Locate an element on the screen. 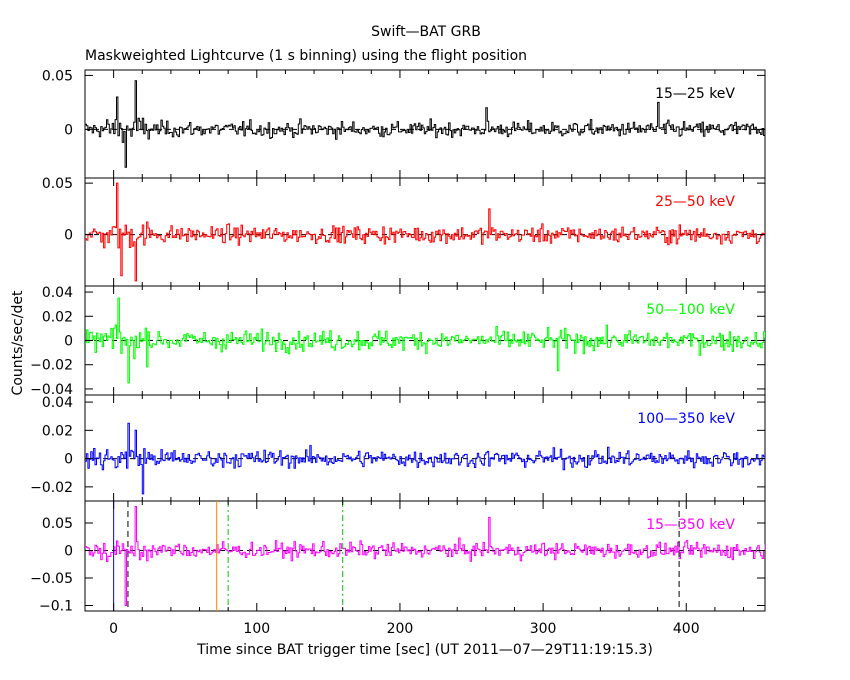 Image resolution: width=850 pixels, height=680 pixels. x-tick-label: 300 is located at coordinates (543, 629).